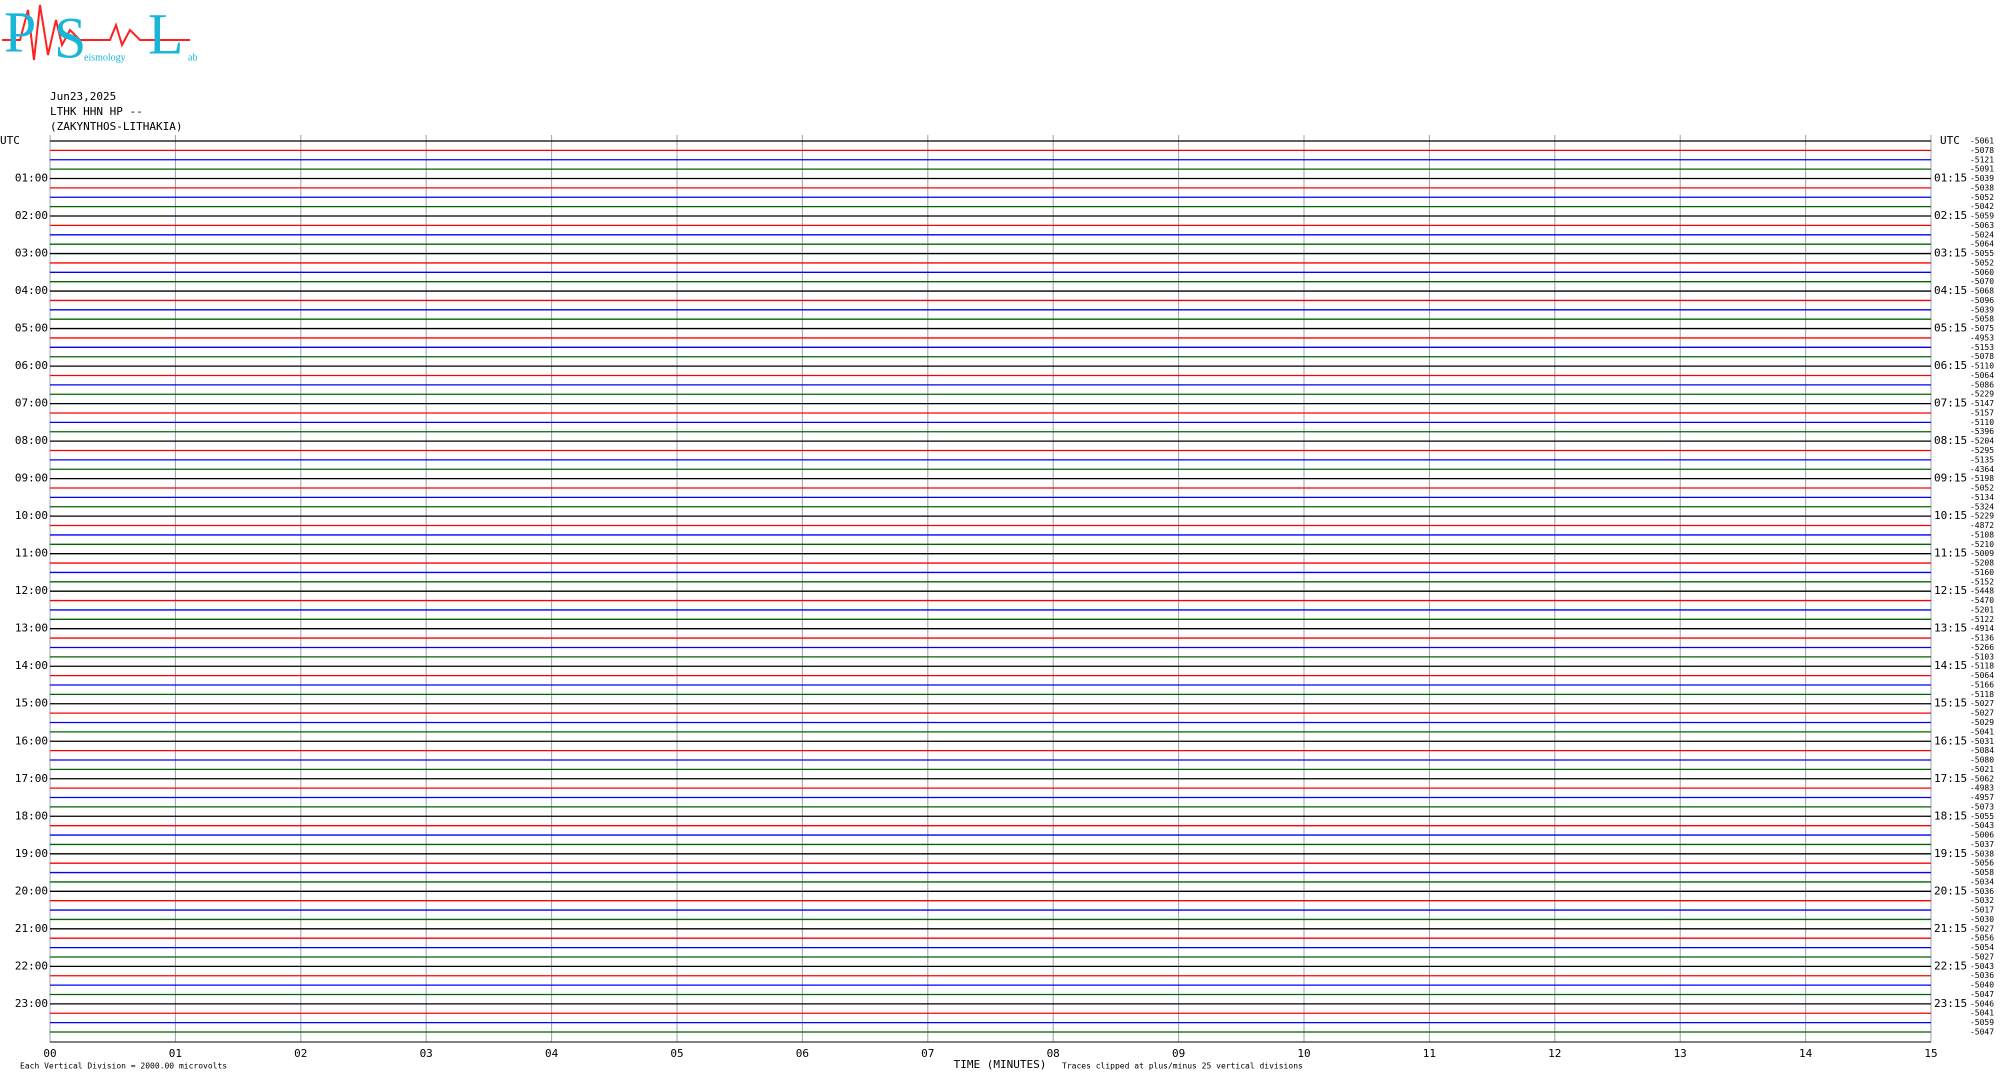 The width and height of the screenshot is (2010, 1080). I want to click on x-tick-label: 04, so click(552, 1053).